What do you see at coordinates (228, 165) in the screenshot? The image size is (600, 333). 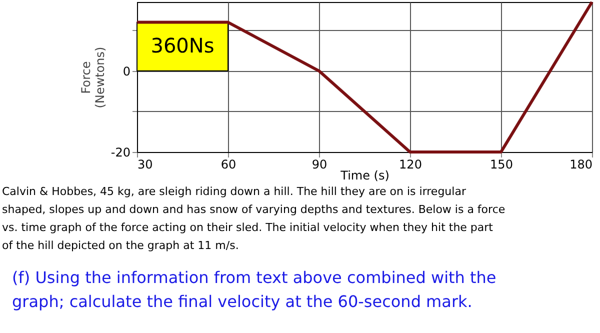 I see `x-tick-label: 60` at bounding box center [228, 165].